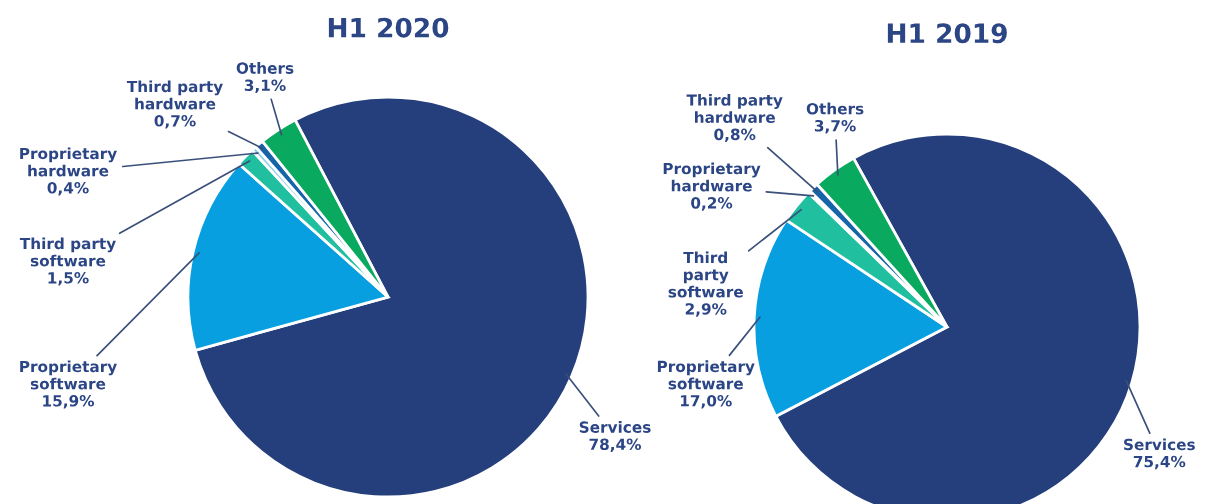  What do you see at coordinates (706, 310) in the screenshot?
I see `data-label: 2,9%` at bounding box center [706, 310].